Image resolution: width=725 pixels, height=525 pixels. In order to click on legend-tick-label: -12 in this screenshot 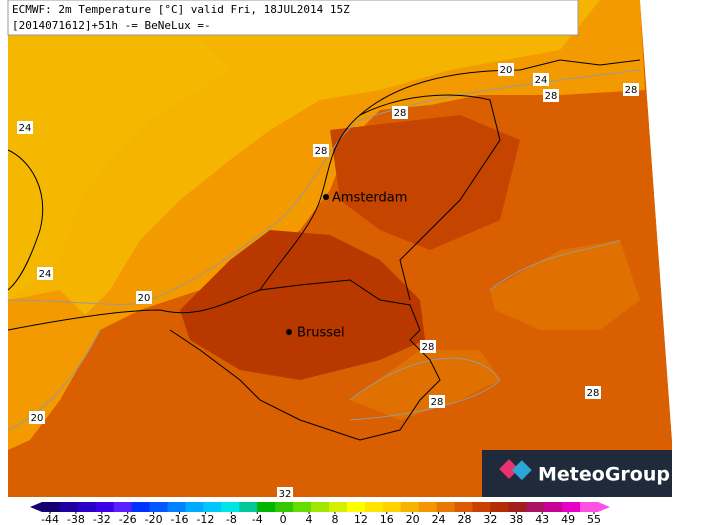, I will do `click(205, 519)`.